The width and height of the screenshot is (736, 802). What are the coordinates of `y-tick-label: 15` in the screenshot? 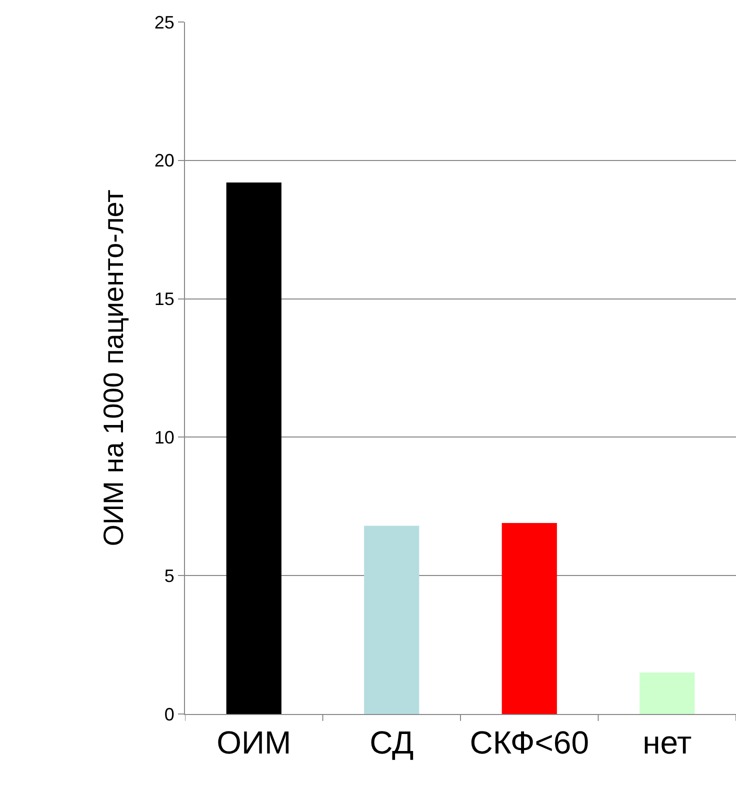 It's located at (164, 299).